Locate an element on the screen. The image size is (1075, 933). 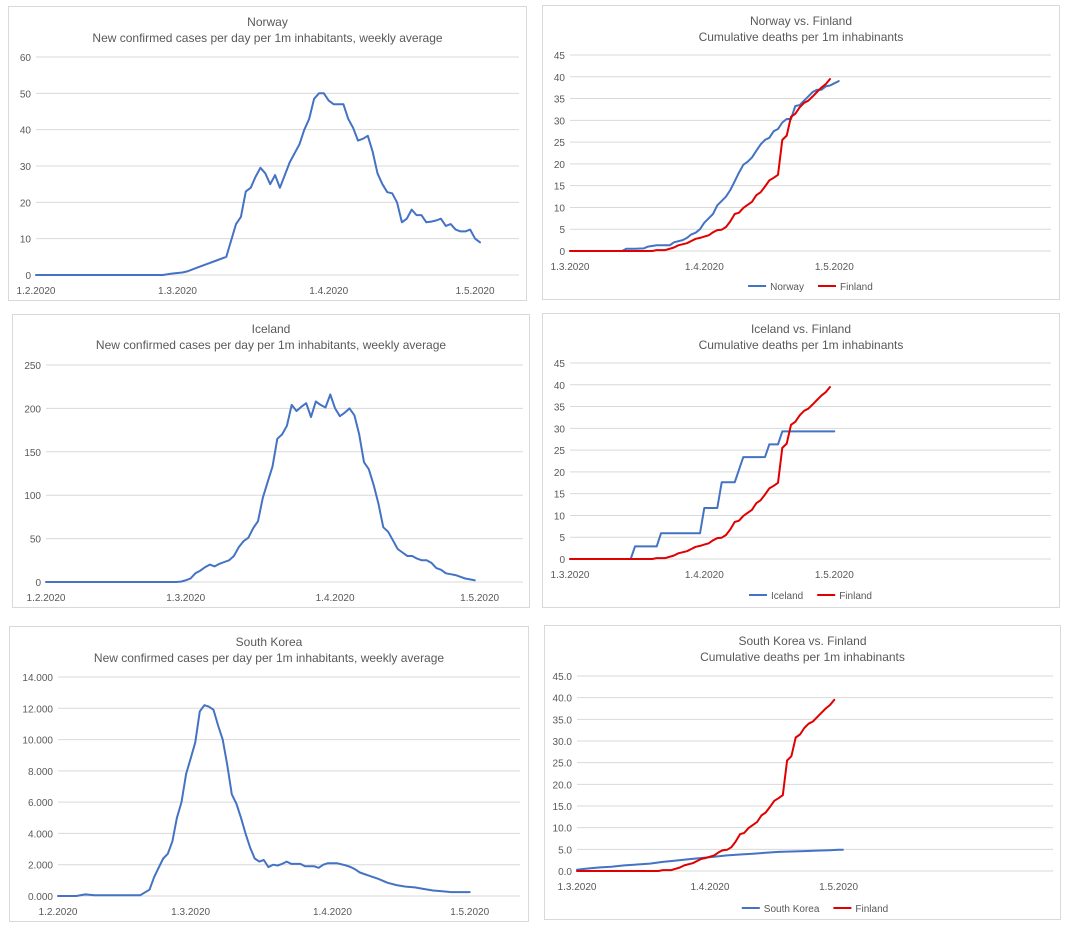
y-tick-label: 0.0 is located at coordinates (565, 872).